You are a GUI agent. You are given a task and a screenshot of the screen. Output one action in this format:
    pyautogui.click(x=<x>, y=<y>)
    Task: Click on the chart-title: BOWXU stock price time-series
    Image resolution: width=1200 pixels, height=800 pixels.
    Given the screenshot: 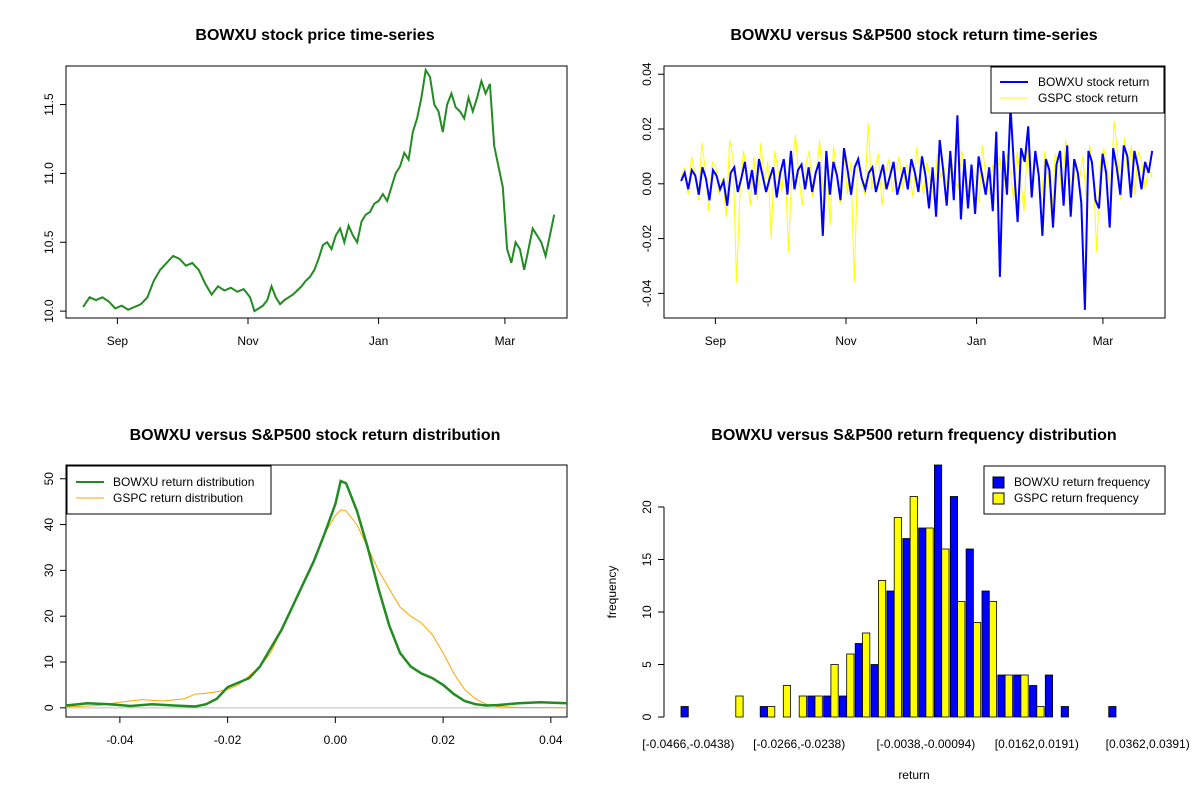 What is the action you would take?
    pyautogui.click(x=314, y=35)
    